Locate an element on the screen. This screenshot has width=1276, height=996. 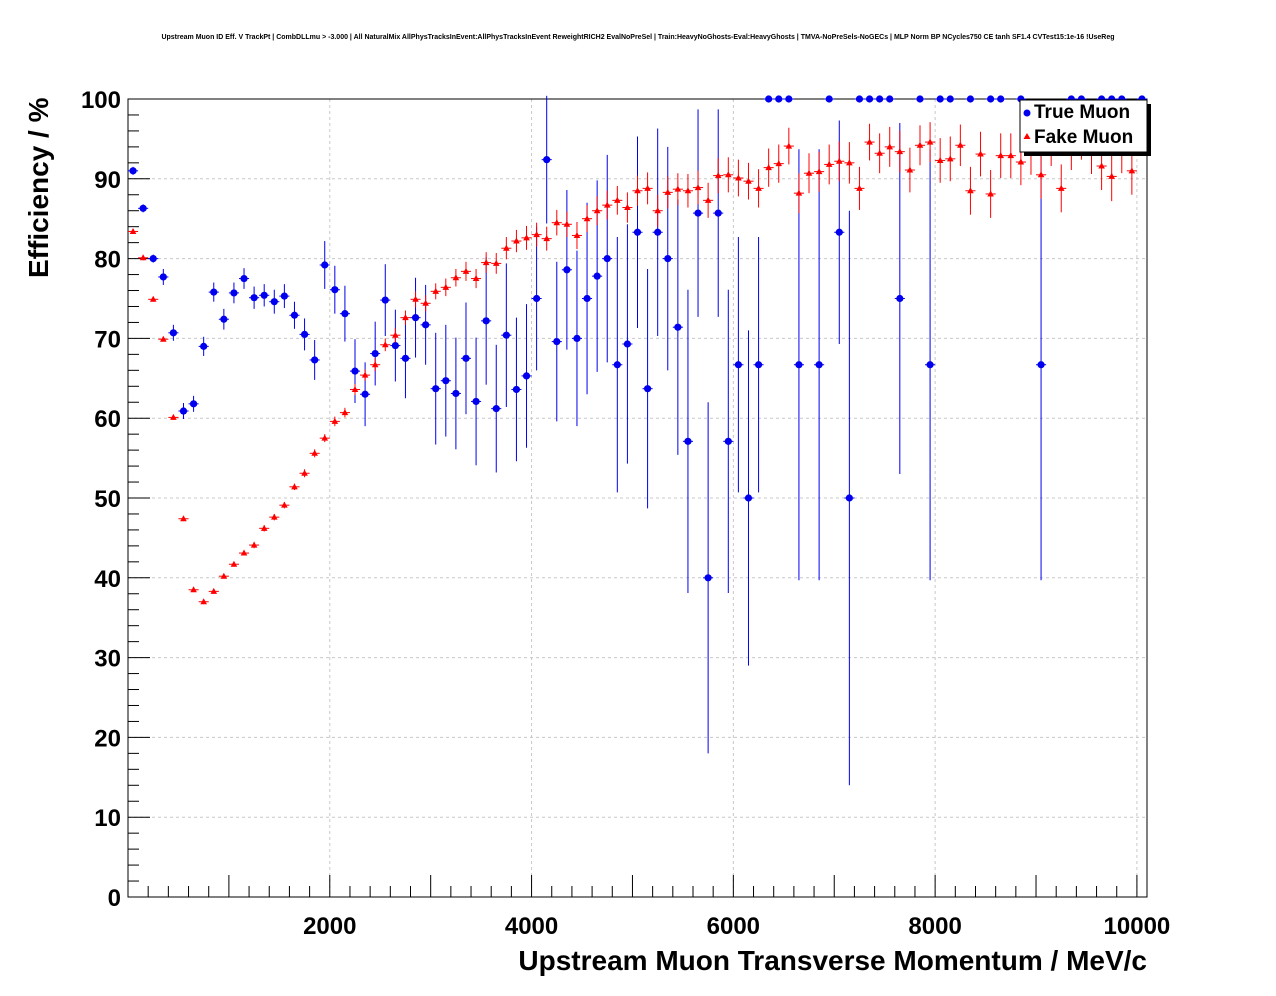
x-tick-label: 6000 is located at coordinates (733, 926).